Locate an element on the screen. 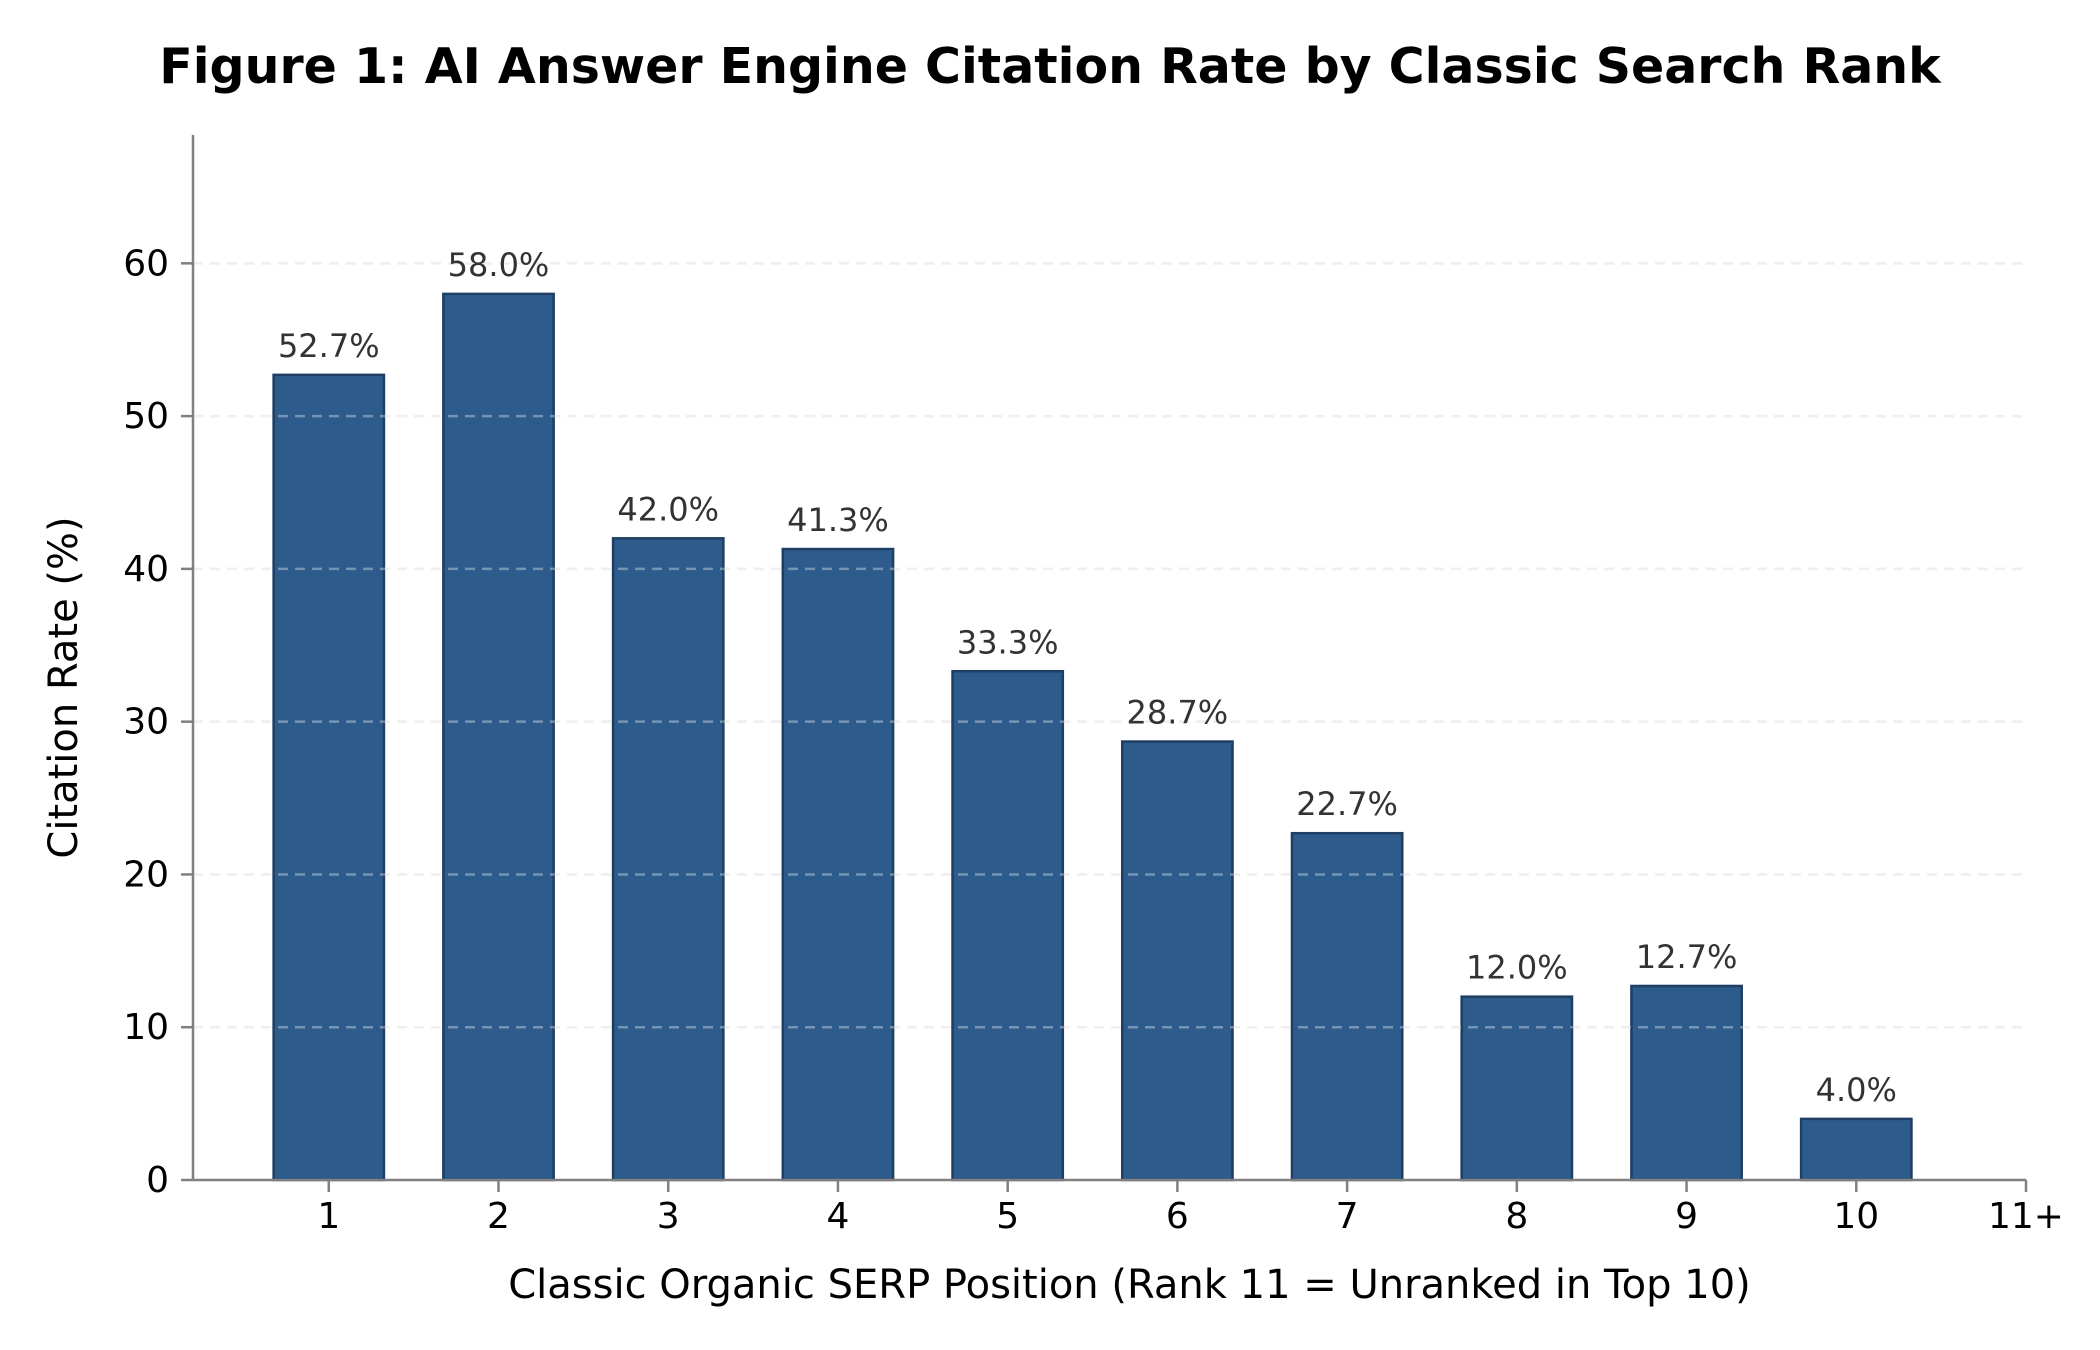  x-tick-label: 5 is located at coordinates (1007, 1216).